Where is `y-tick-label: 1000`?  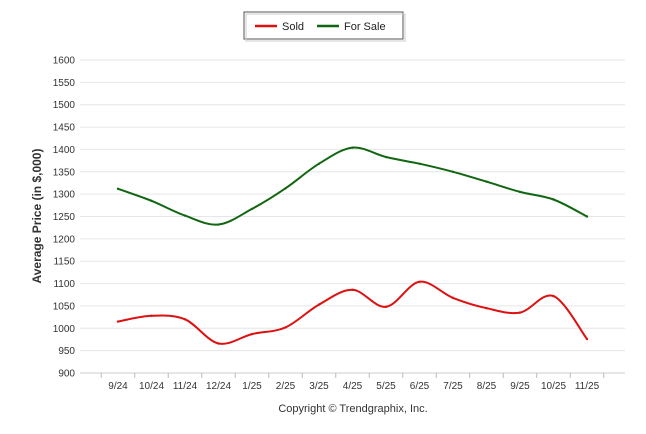
y-tick-label: 1000 is located at coordinates (64, 329).